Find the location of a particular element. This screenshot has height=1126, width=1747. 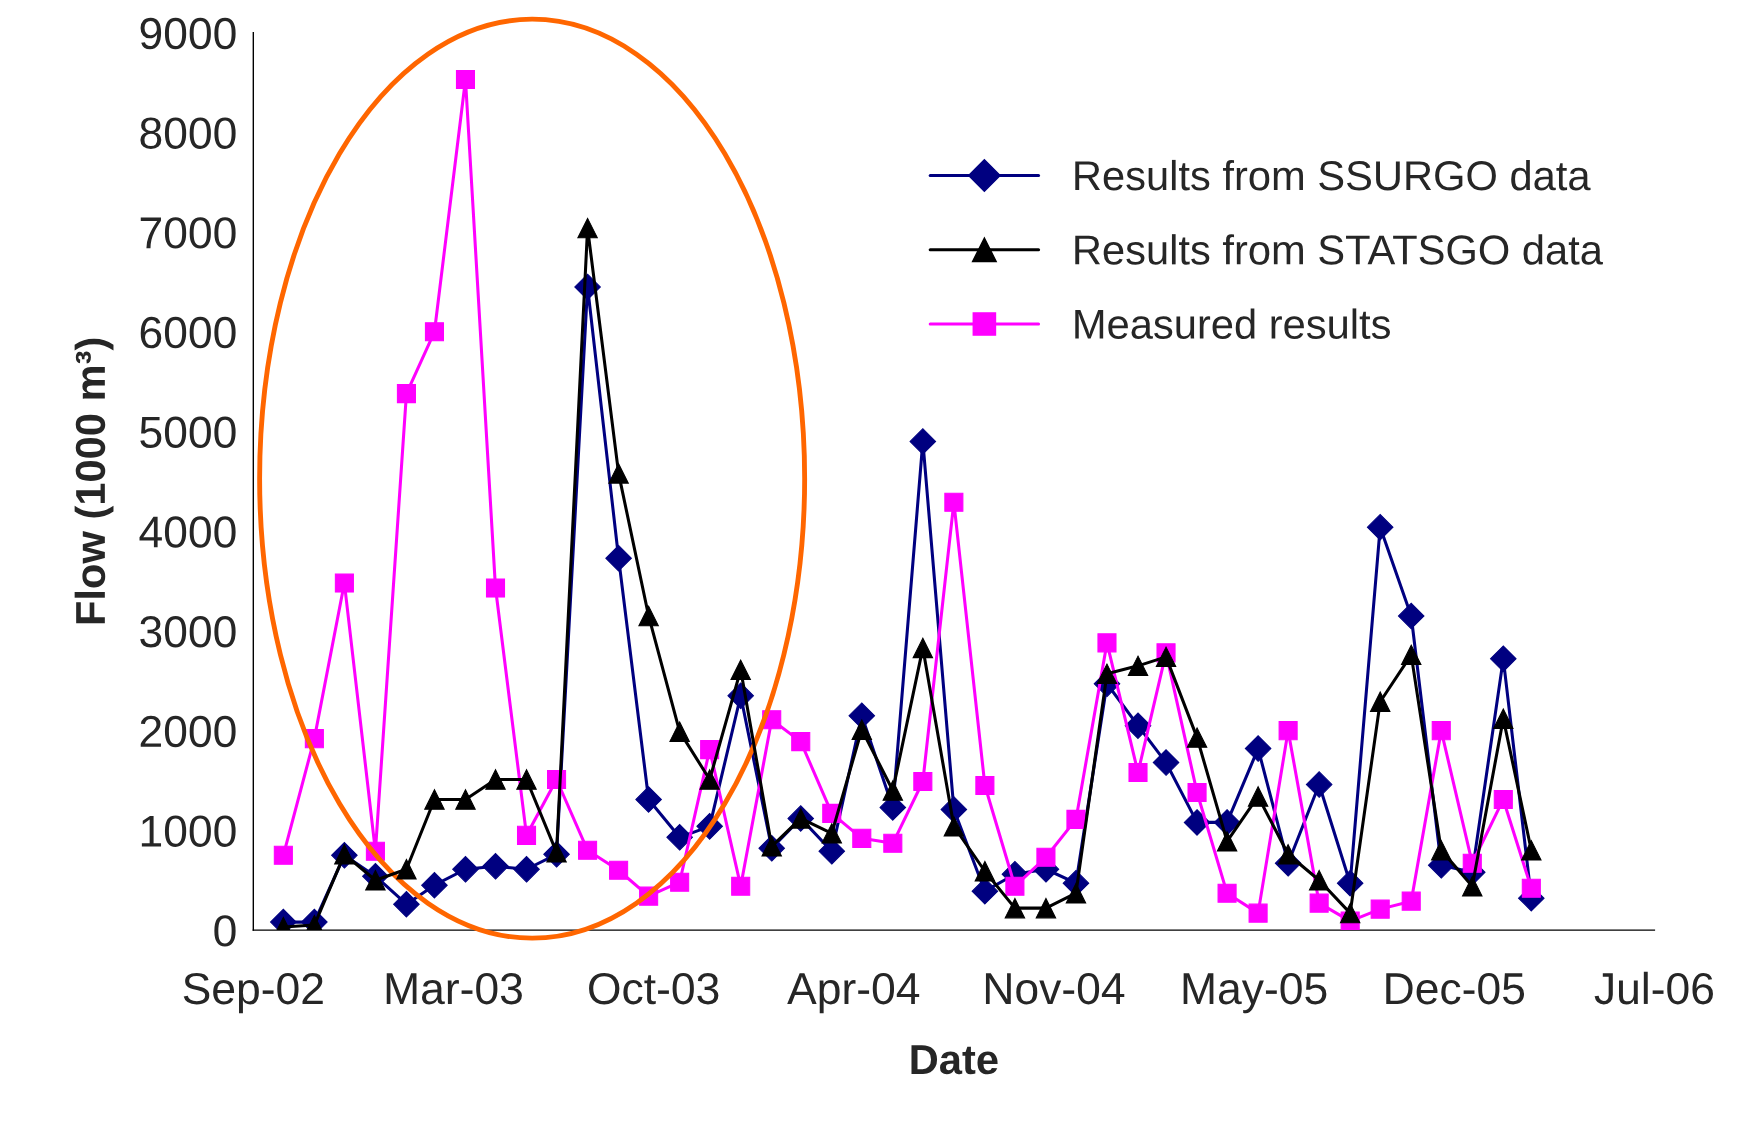

legend-label: Results from STATSGO data is located at coordinates (1339, 249).